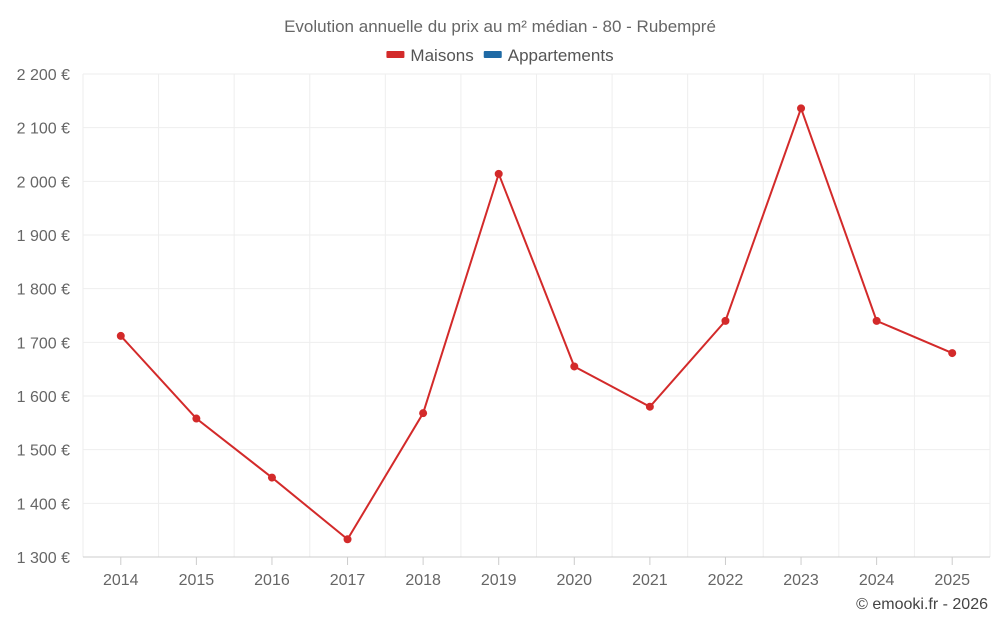 The image size is (1000, 625). What do you see at coordinates (801, 580) in the screenshot?
I see `x-tick-label: 2023` at bounding box center [801, 580].